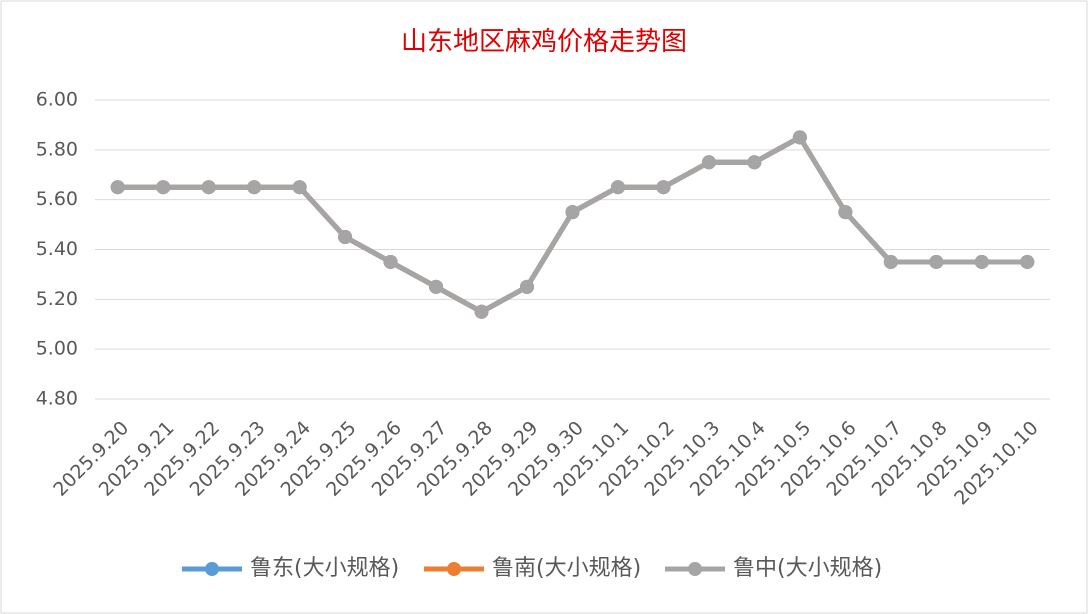  I want to click on y-tick-label: 5.80, so click(57, 149).